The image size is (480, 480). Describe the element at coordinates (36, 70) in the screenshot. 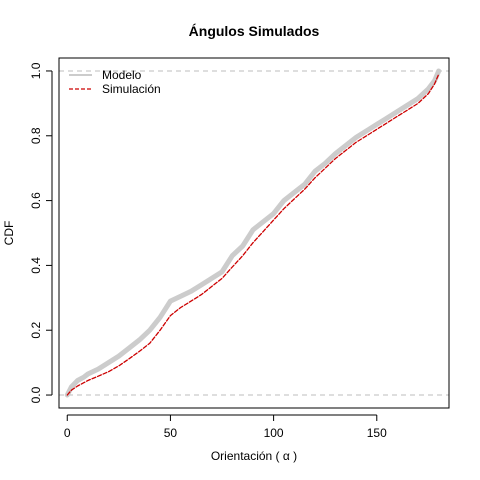

I see `y-tick-label-5: 1.0` at that location.